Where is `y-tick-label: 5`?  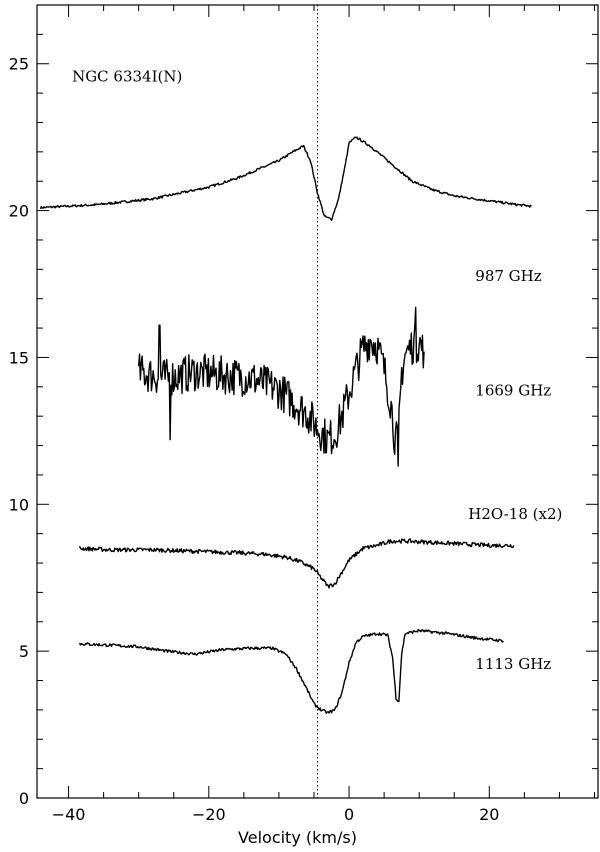 y-tick-label: 5 is located at coordinates (24, 651).